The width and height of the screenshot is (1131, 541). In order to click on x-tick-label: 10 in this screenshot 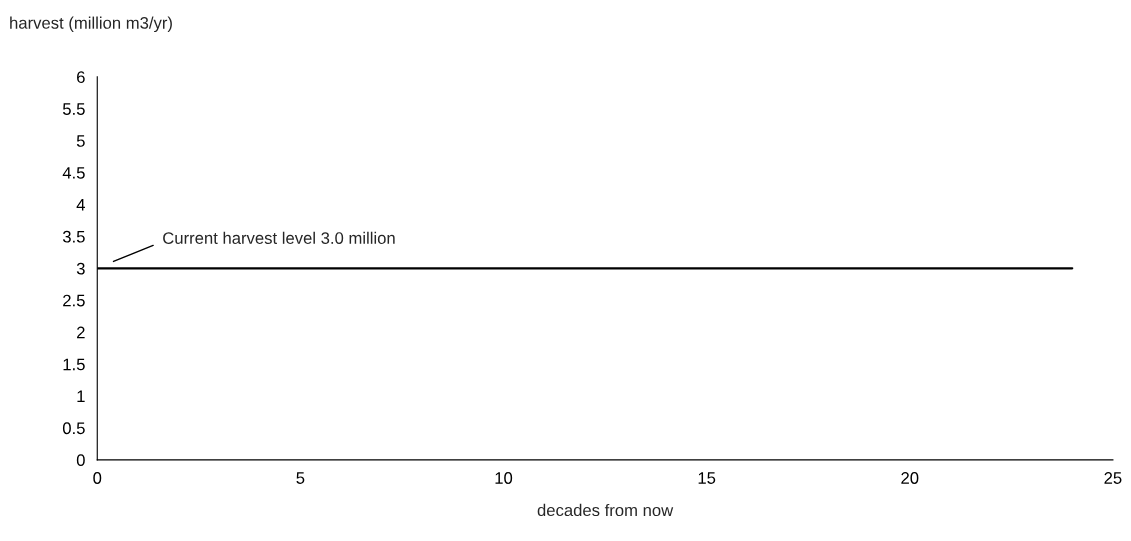, I will do `click(504, 478)`.